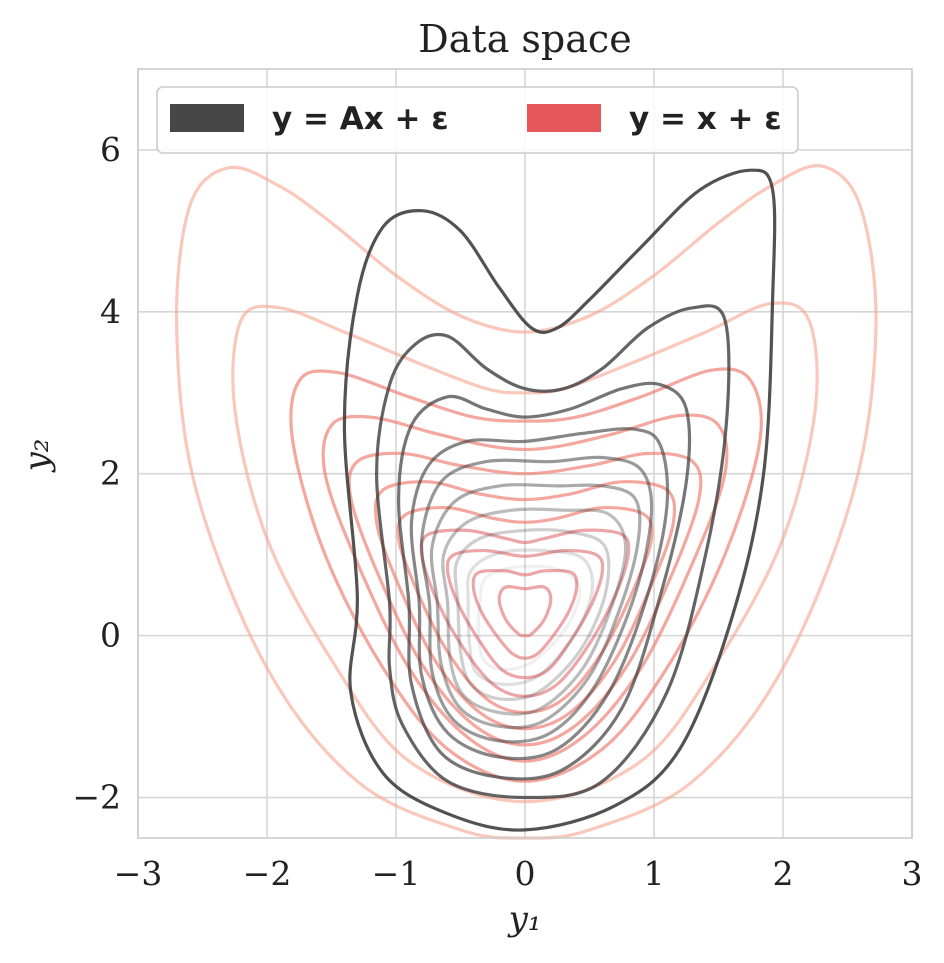 Image resolution: width=944 pixels, height=963 pixels. Describe the element at coordinates (525, 873) in the screenshot. I see `x-tick-label: 0` at that location.